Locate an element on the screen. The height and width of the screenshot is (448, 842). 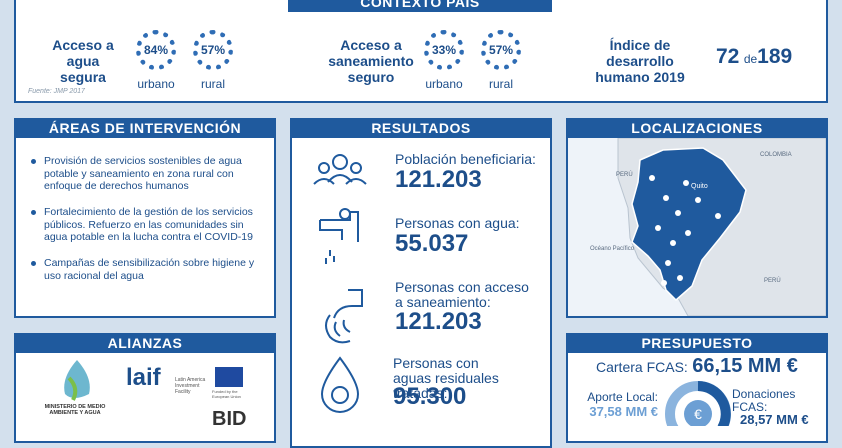
areas-title: ÁREAS DE INTERVENCIÓN is located at coordinates (145, 128).